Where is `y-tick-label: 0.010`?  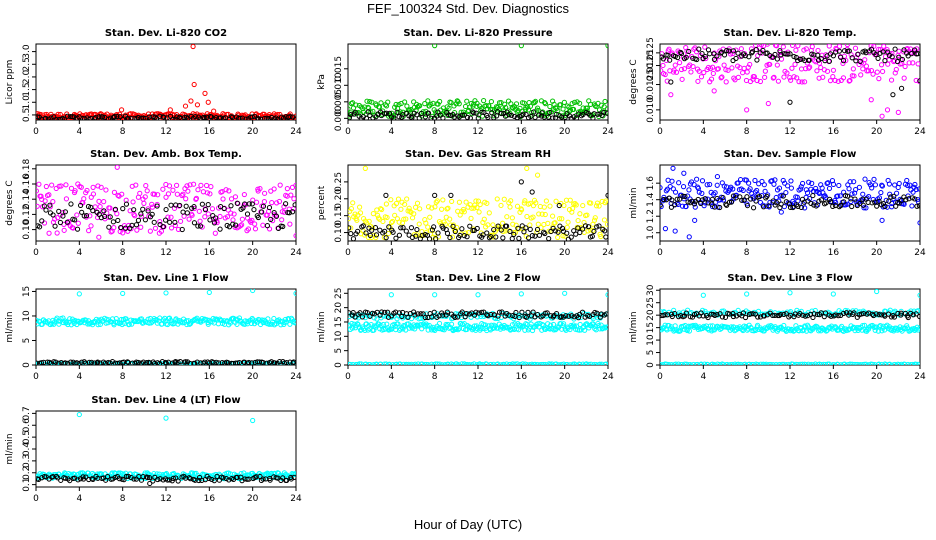
y-tick-label: 0.010 is located at coordinates (339, 85).